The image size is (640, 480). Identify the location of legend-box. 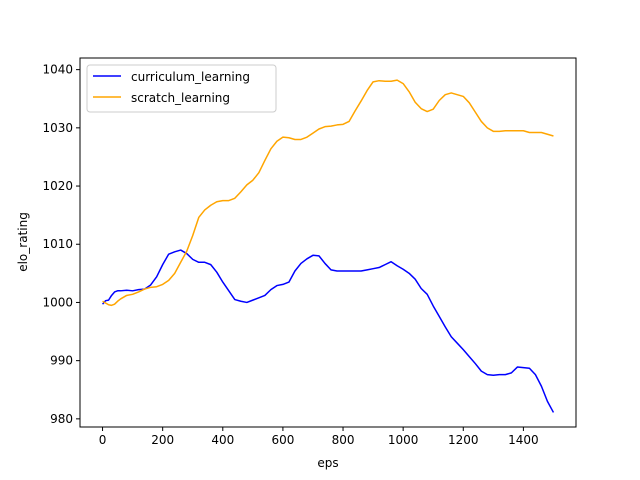
(181, 88).